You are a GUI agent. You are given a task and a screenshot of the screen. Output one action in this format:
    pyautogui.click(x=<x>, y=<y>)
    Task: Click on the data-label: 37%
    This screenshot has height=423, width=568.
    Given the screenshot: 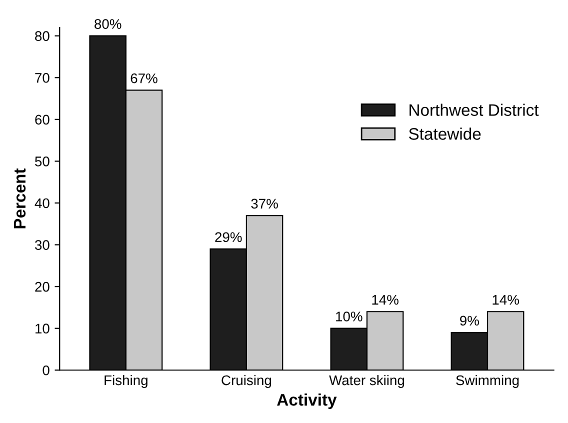 What is the action you would take?
    pyautogui.click(x=264, y=203)
    